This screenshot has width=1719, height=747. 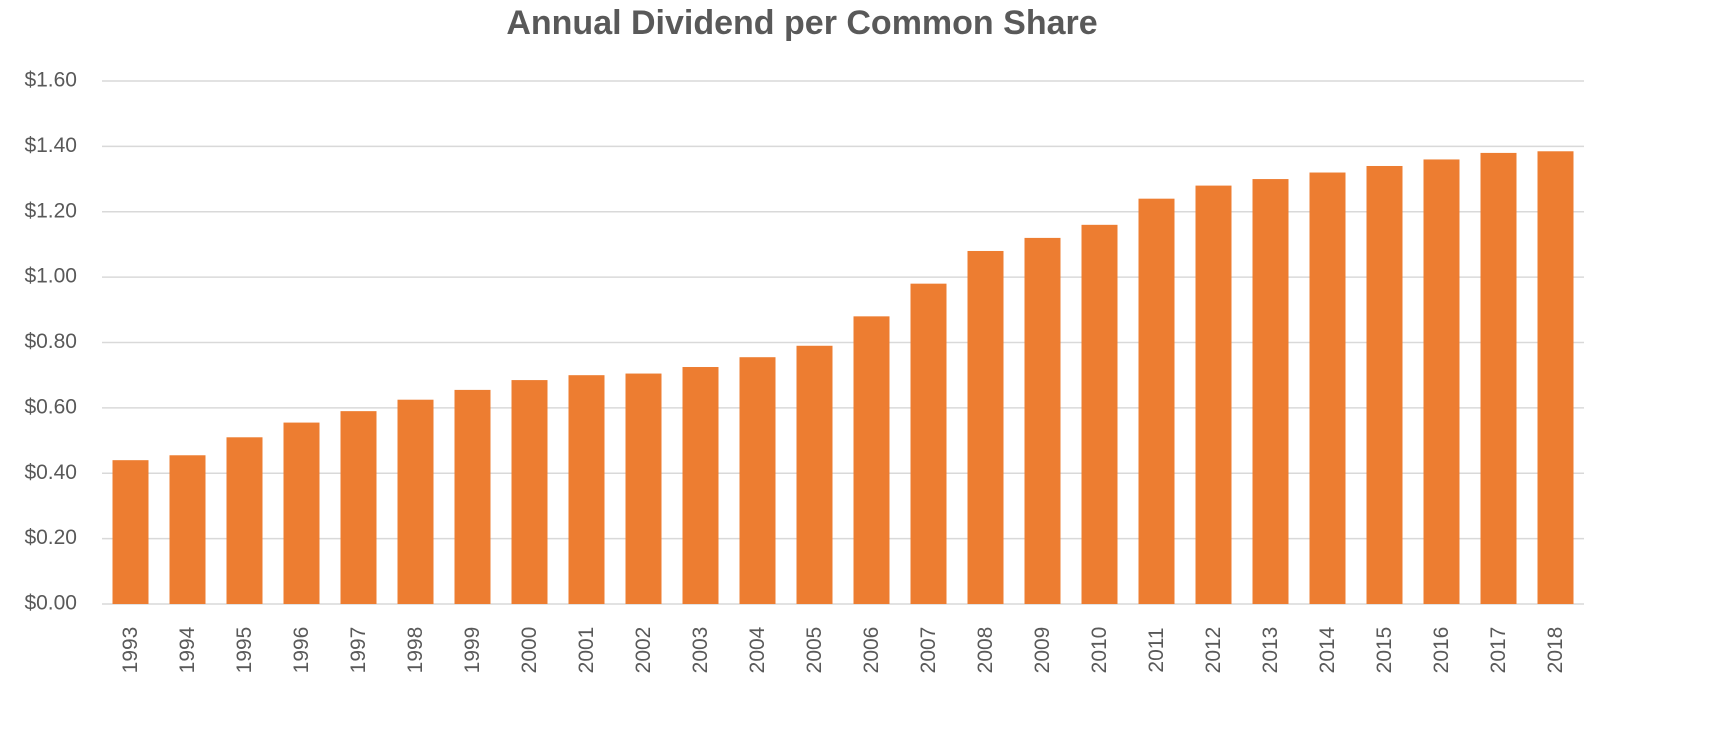 I want to click on x-tick-label: 1993, so click(x=130, y=650).